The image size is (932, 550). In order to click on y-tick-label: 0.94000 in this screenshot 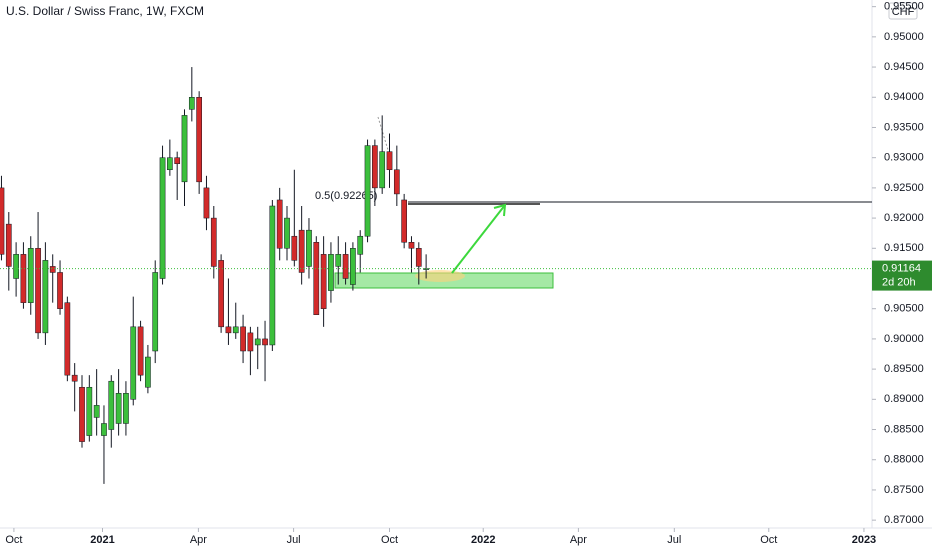, I will do `click(904, 97)`.